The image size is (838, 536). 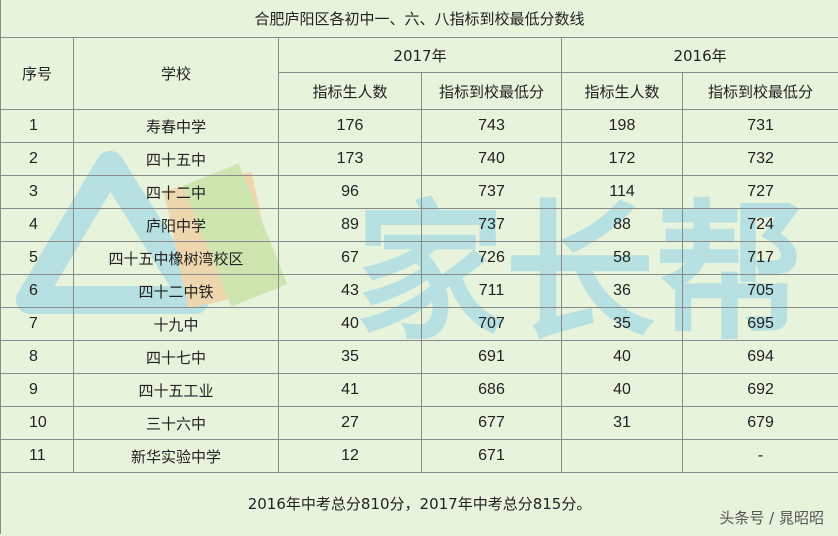 I want to click on cell-school: 四十二中铁, so click(x=176, y=291).